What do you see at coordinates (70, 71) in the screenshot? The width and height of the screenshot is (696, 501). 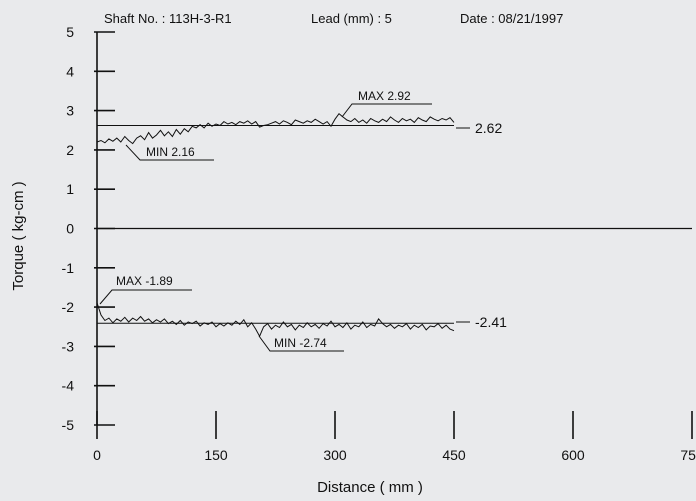 I see `y-tick-label: 4` at bounding box center [70, 71].